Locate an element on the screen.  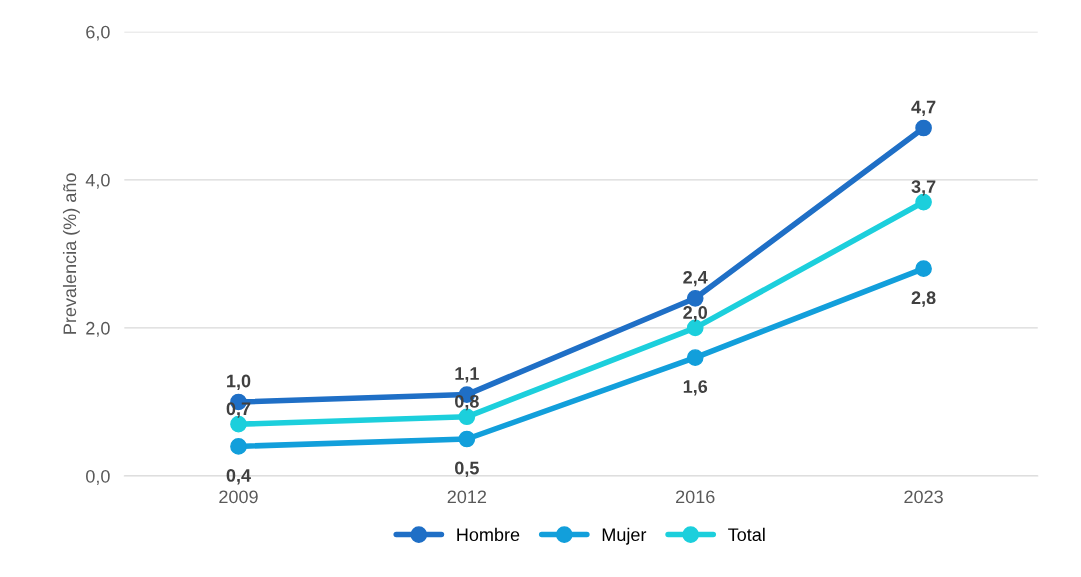
data-label: 0,7 is located at coordinates (238, 410).